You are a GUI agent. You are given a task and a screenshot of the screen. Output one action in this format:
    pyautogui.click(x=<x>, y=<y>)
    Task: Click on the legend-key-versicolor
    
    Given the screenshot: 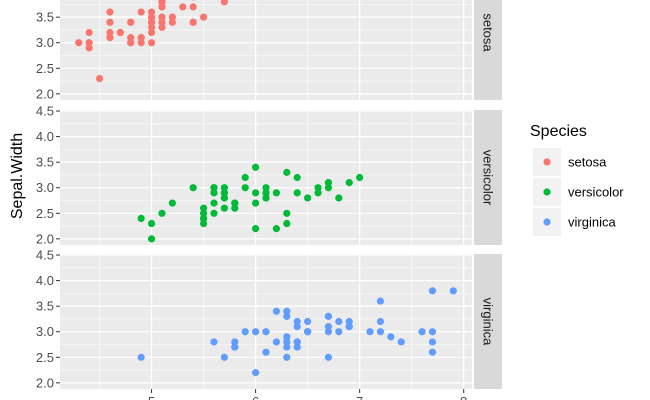 What is the action you would take?
    pyautogui.click(x=547, y=192)
    